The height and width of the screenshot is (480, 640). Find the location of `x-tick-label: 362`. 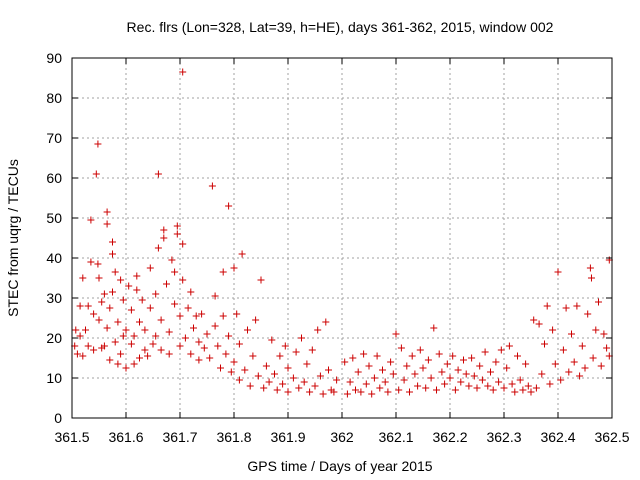

x-tick-label: 362 is located at coordinates (342, 437).